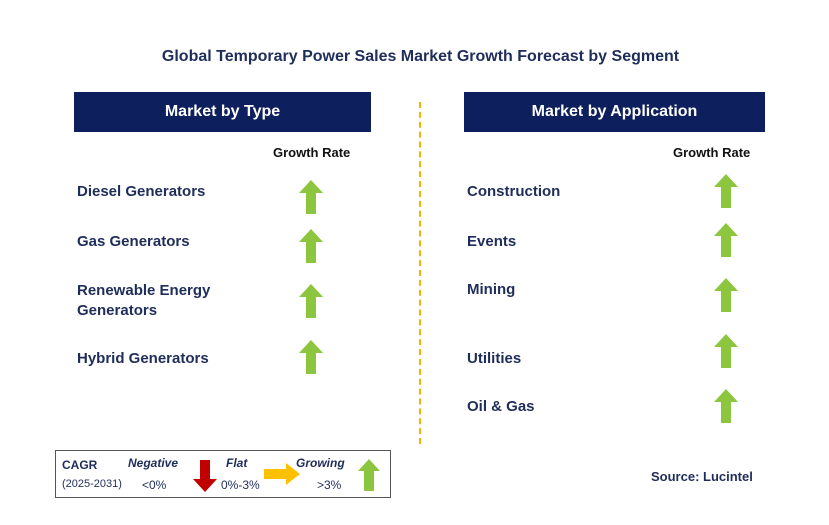 The image size is (829, 525). Describe the element at coordinates (154, 485) in the screenshot. I see `legend-negative-range: <0%` at that location.